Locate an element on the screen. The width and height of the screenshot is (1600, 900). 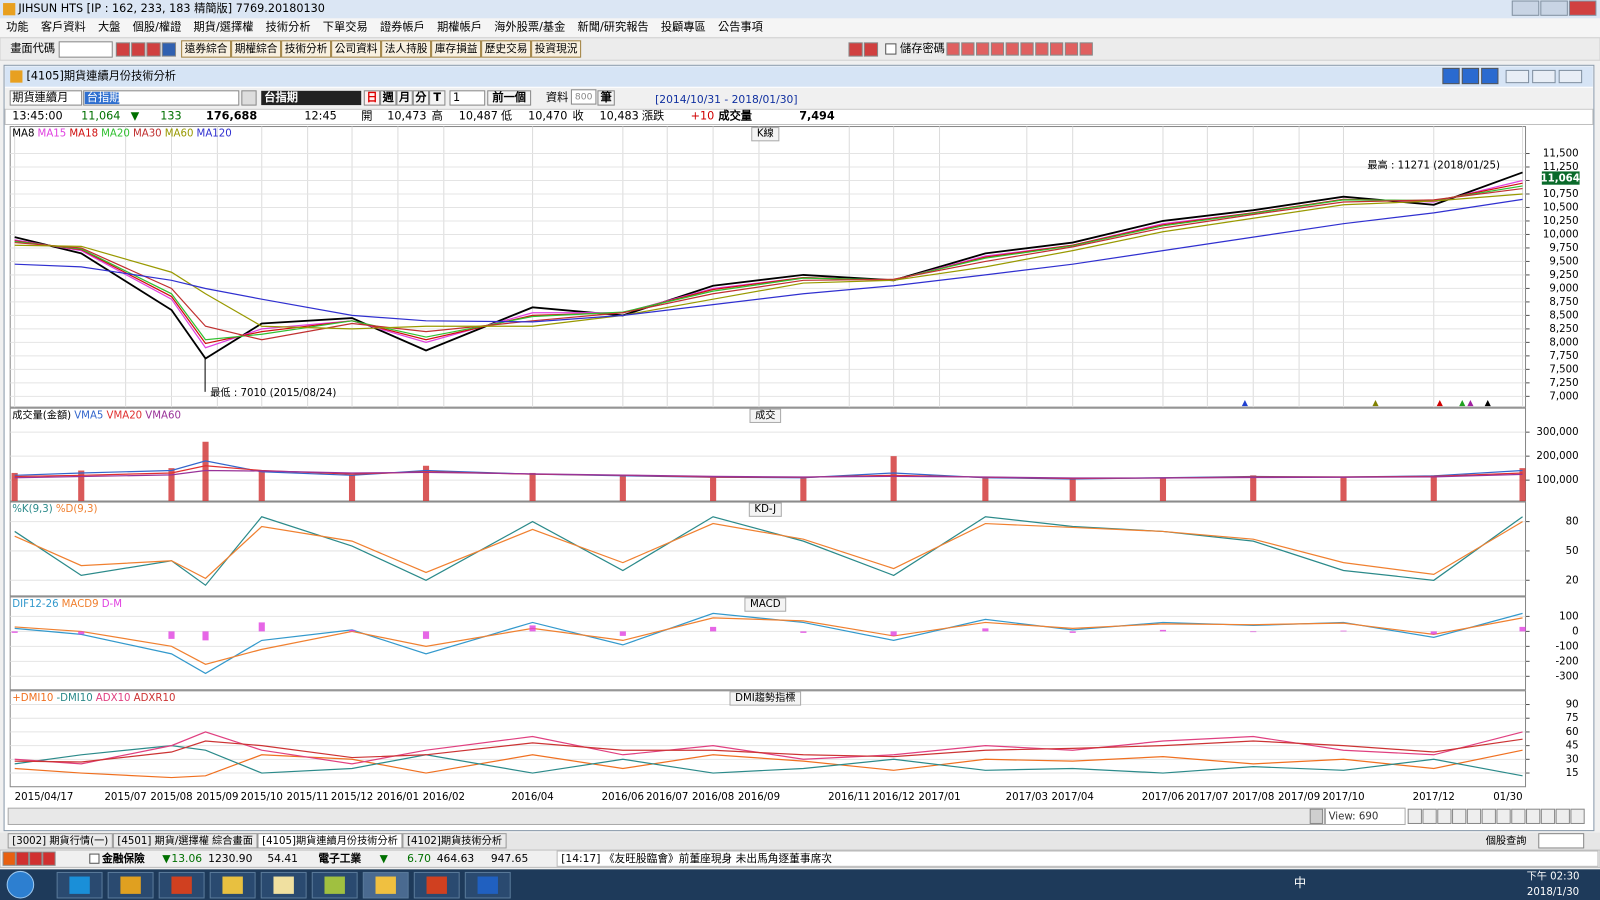
menu-item: 期貨/選擇權 is located at coordinates (224, 27).